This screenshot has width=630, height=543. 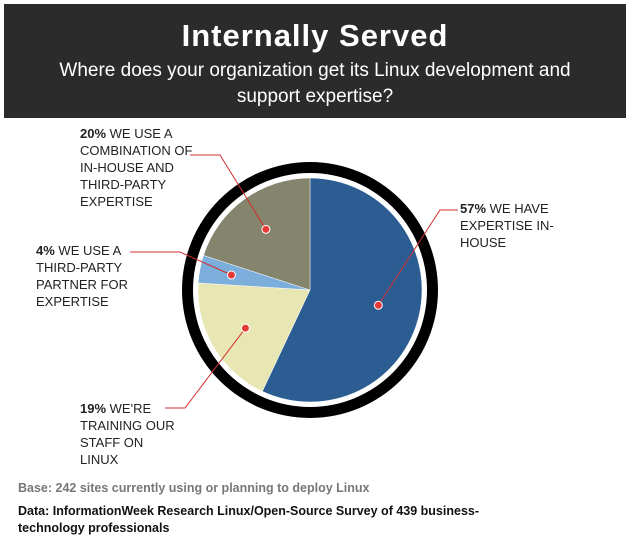 I want to click on category-label: WE'RE TRAINING OUR STAFF ON LINUX, so click(x=127, y=434).